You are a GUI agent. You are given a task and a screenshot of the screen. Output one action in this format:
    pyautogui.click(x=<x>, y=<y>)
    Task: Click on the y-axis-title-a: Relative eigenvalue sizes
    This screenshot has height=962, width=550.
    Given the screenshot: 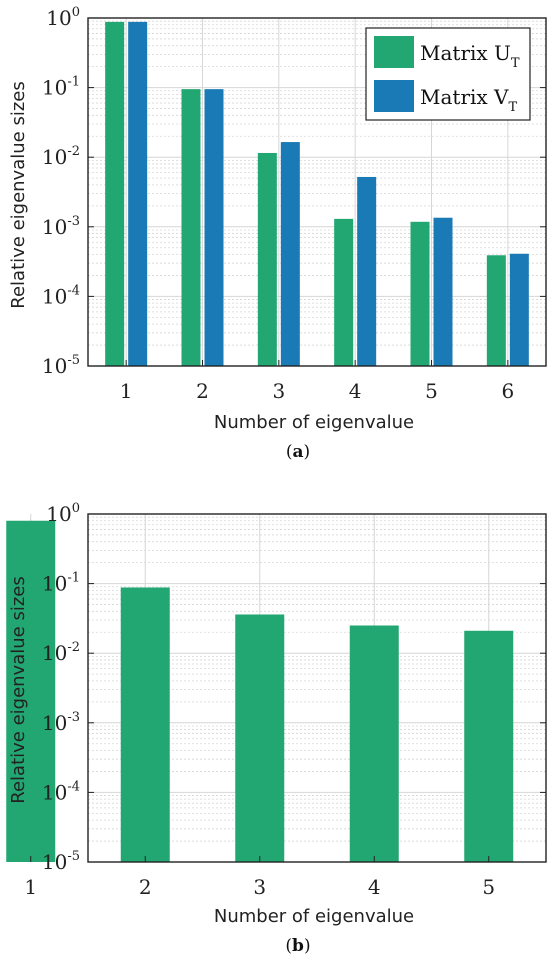 What is the action you would take?
    pyautogui.click(x=18, y=194)
    